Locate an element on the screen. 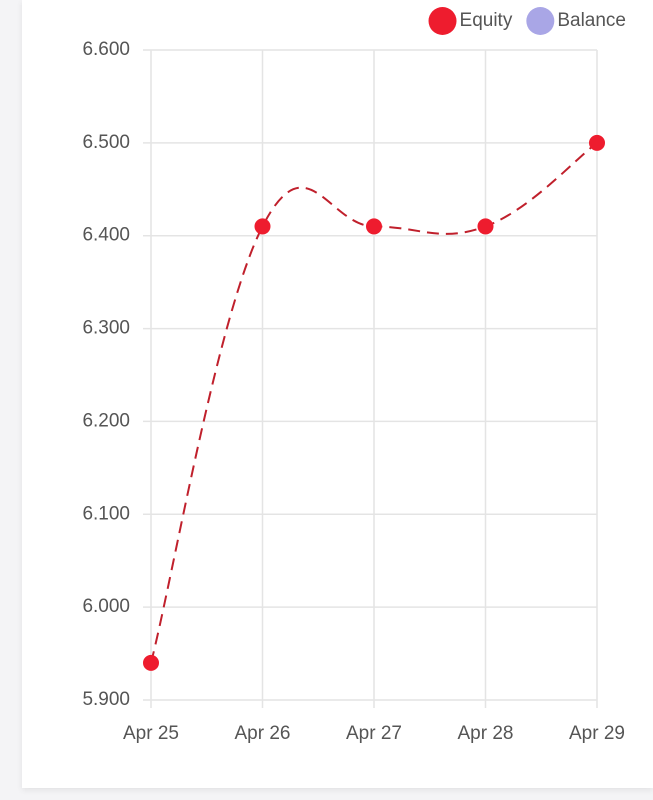 This screenshot has width=653, height=800. y-tick-label: 6.500 is located at coordinates (106, 142).